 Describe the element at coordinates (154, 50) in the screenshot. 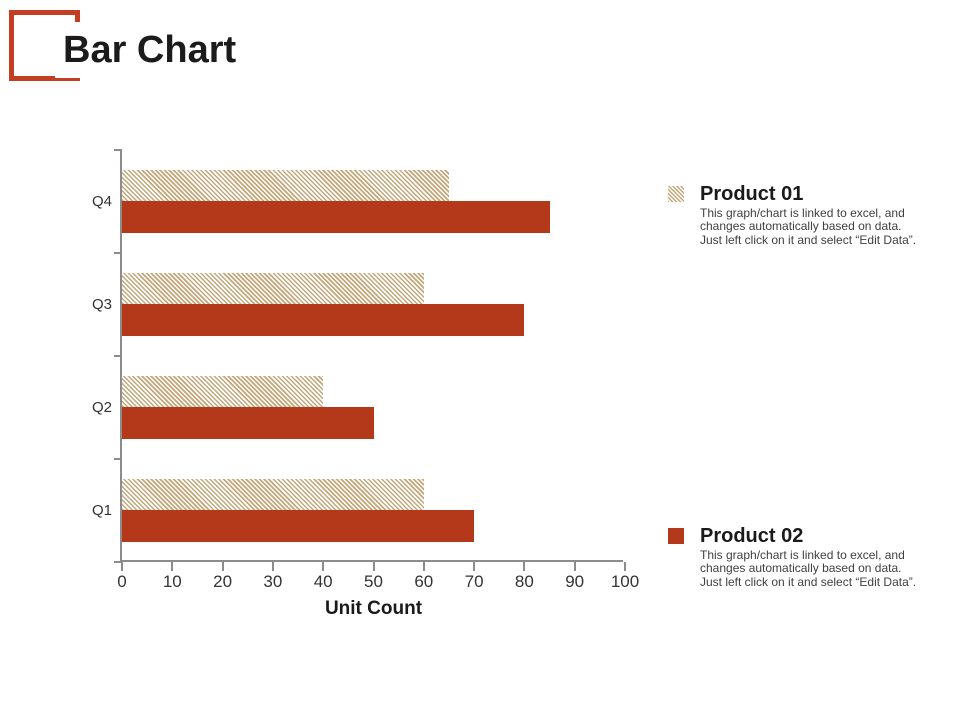

I see `page-title: Bar Chart` at that location.